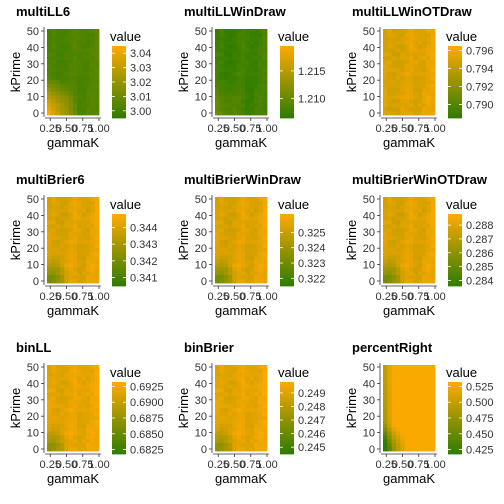 The height and width of the screenshot is (504, 504). I want to click on legend-tick-label: 1.215, so click(312, 72).